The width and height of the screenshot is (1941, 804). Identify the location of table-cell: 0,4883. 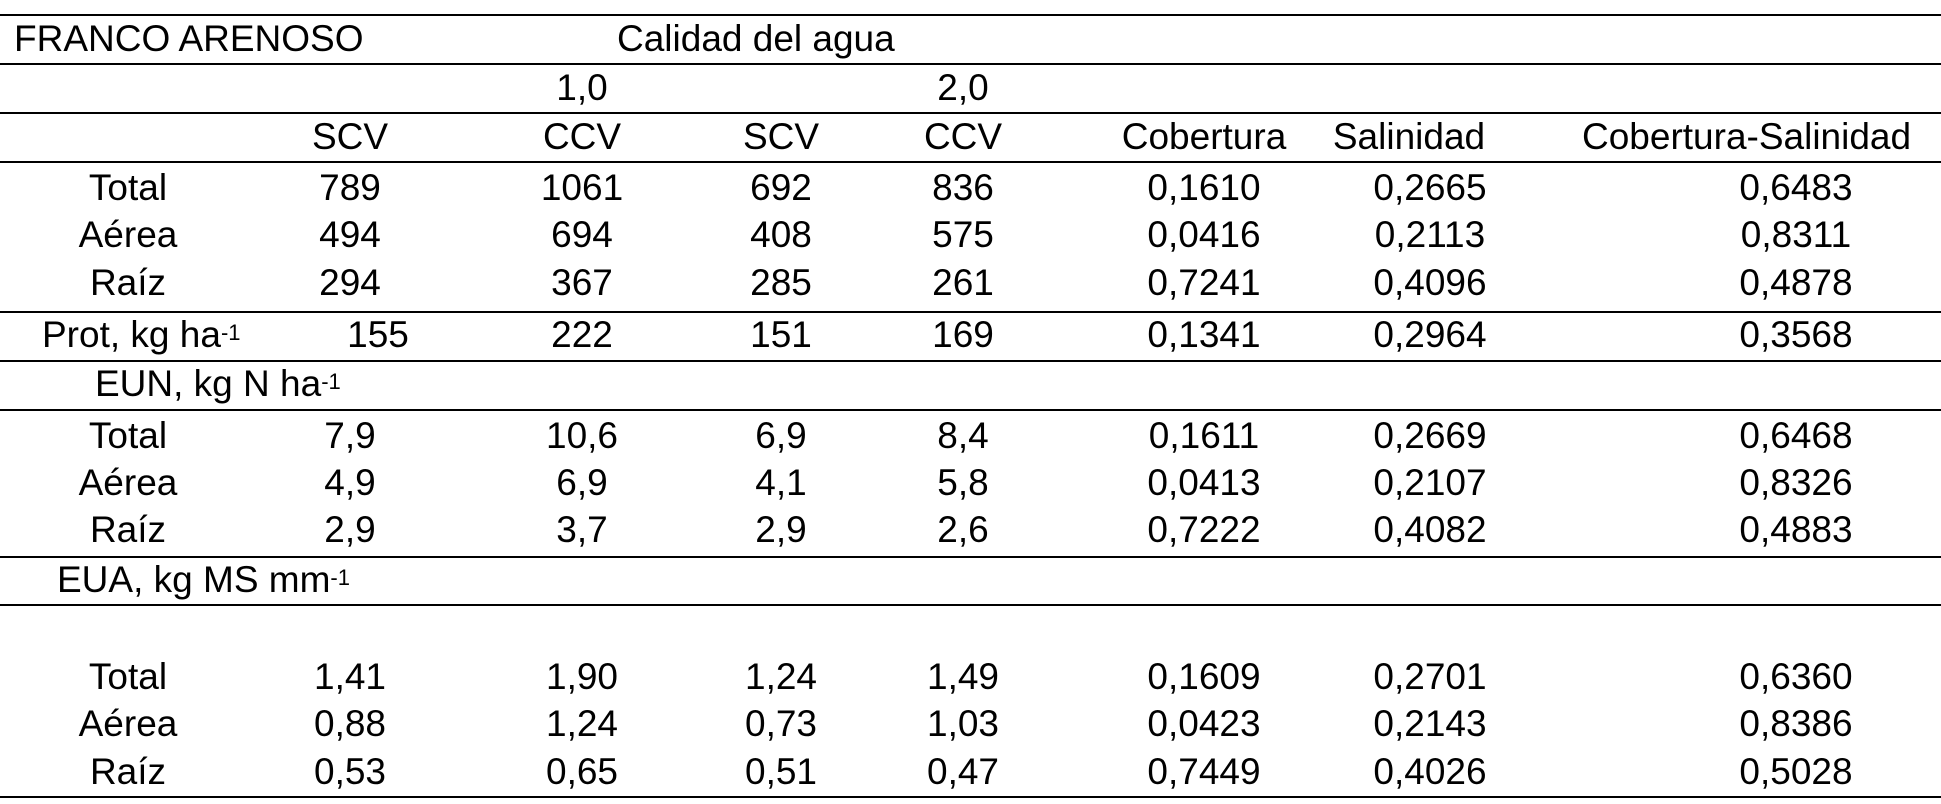
(1796, 529).